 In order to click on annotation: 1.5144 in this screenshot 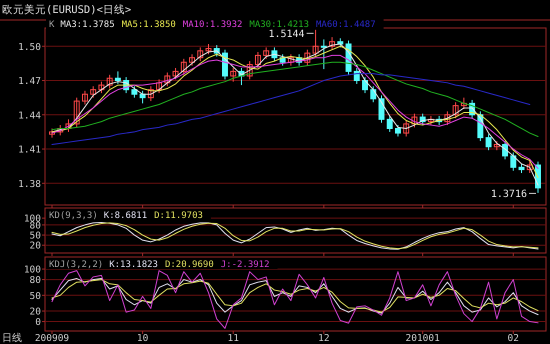, I will do `click(286, 34)`.